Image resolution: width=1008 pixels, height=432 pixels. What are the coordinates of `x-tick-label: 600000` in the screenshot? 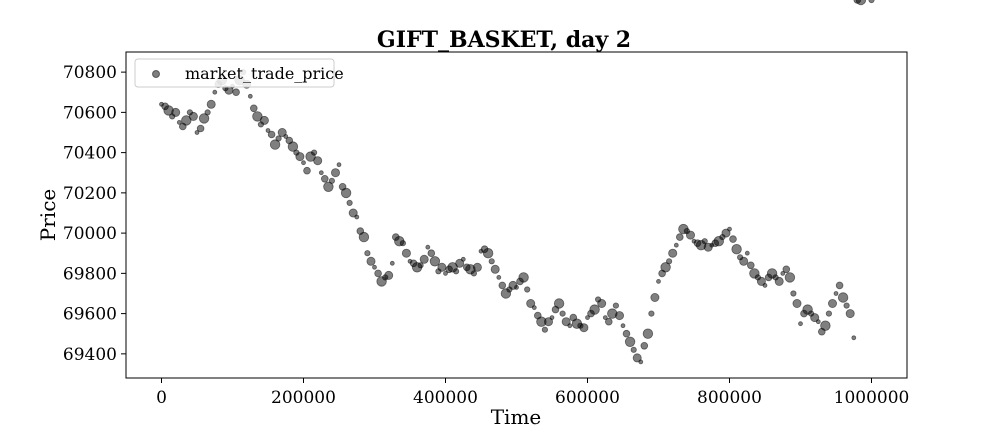 It's located at (587, 398).